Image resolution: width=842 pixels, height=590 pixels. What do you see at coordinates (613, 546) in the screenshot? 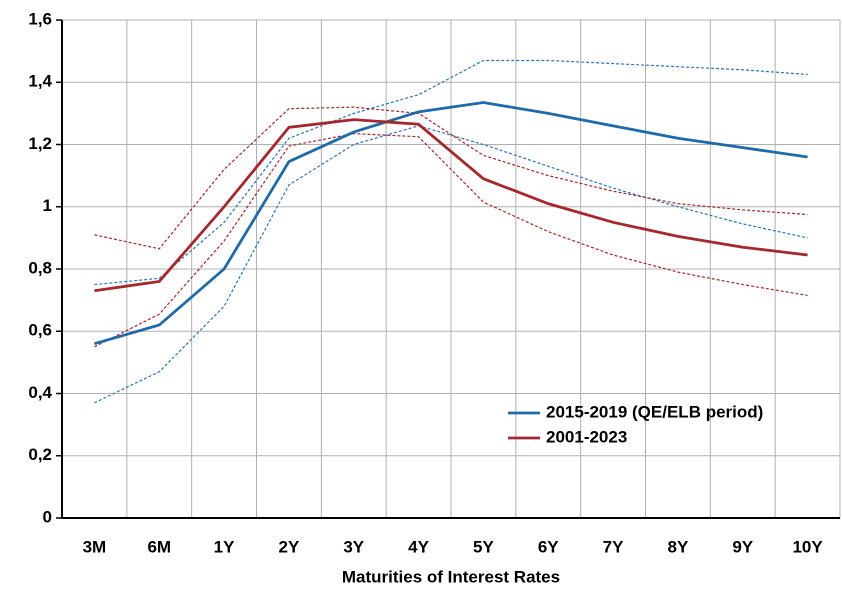
I see `x-tick-label: 7Y` at bounding box center [613, 546].